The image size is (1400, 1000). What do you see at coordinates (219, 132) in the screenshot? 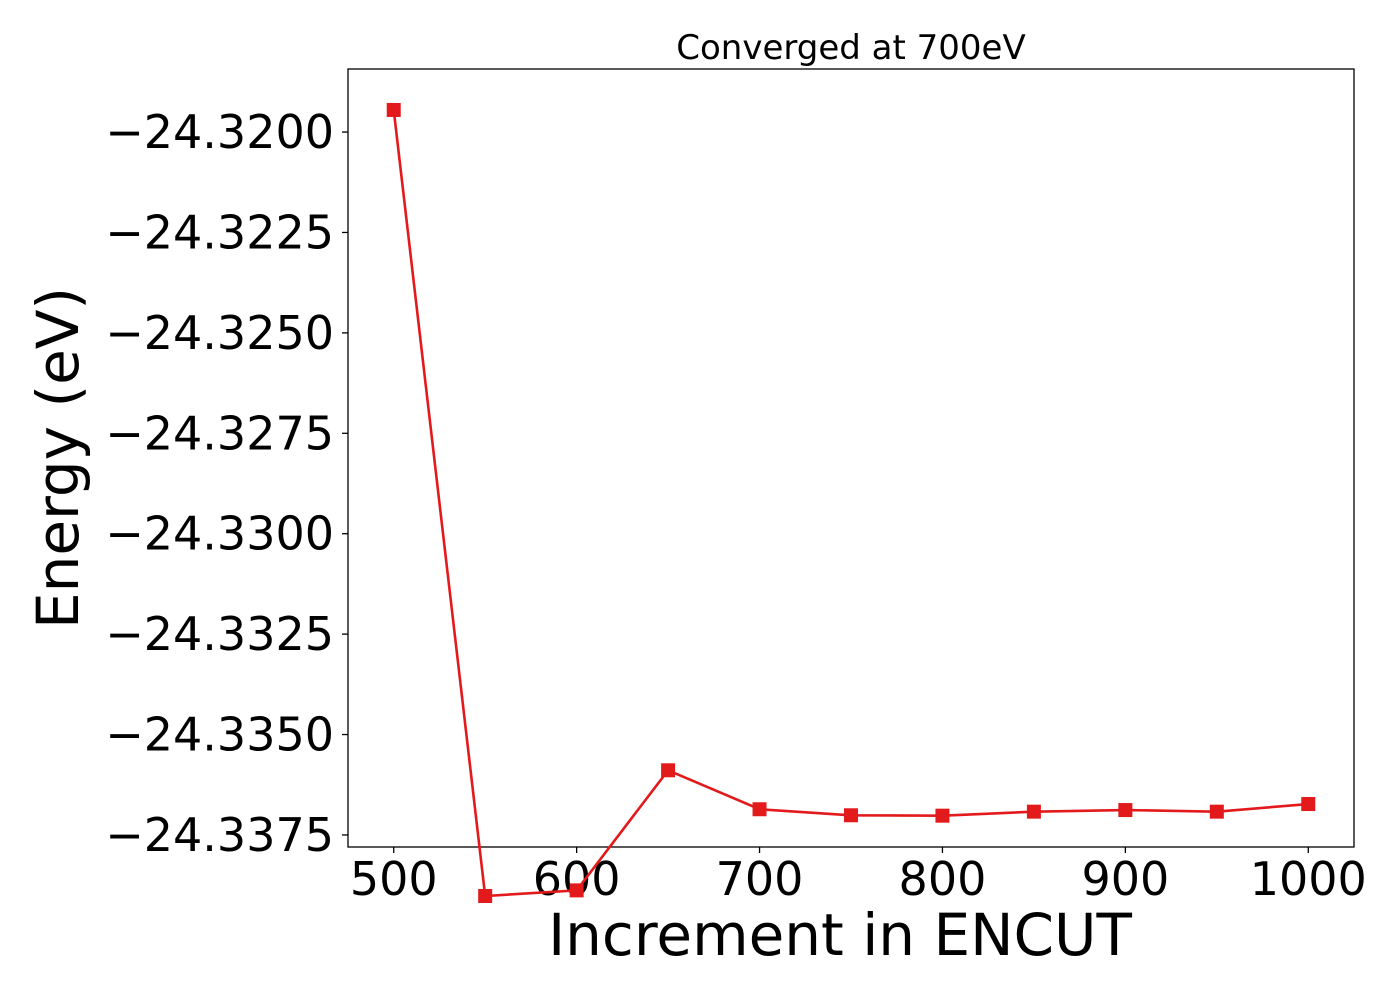
I see `y-tick-label: −24.3200` at bounding box center [219, 132].